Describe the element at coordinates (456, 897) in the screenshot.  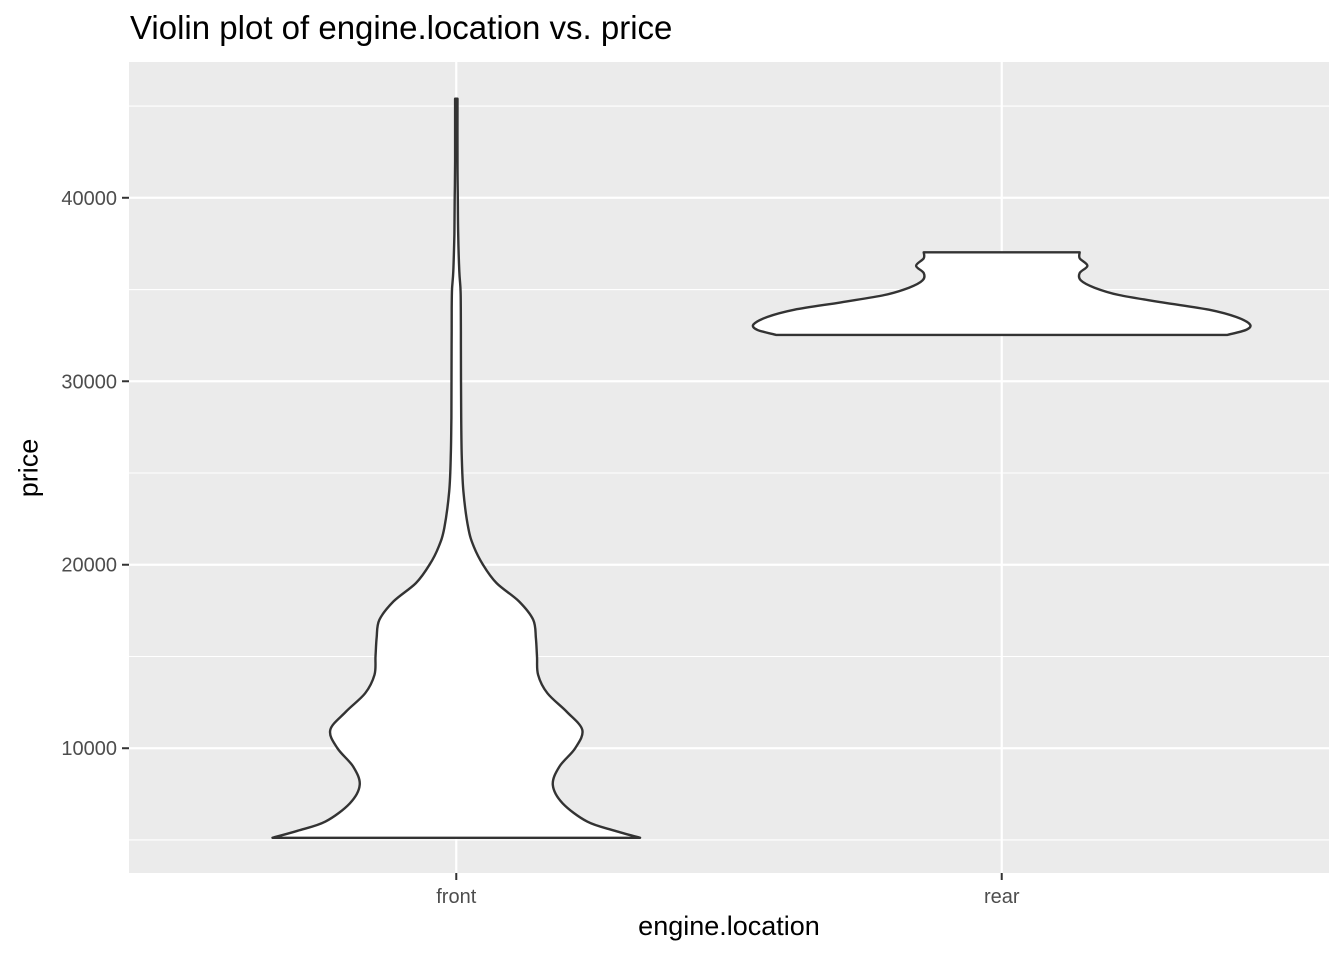
I see `x-tick-label: front` at that location.